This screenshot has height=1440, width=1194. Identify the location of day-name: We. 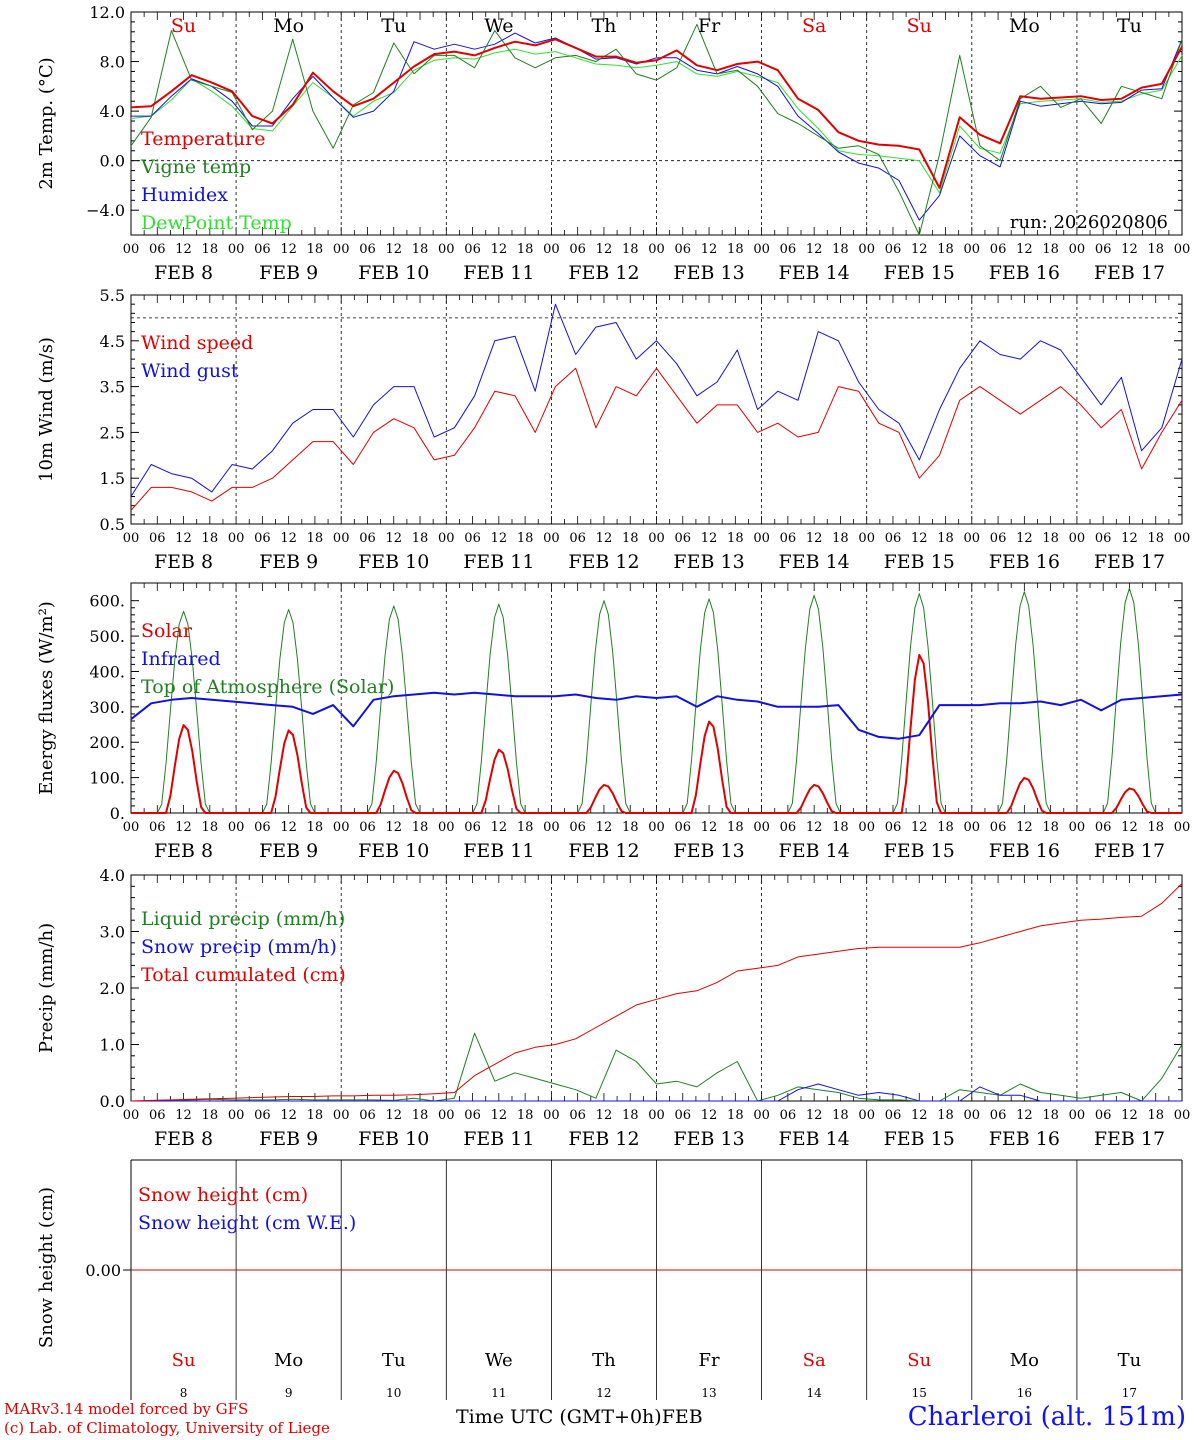
(498, 26).